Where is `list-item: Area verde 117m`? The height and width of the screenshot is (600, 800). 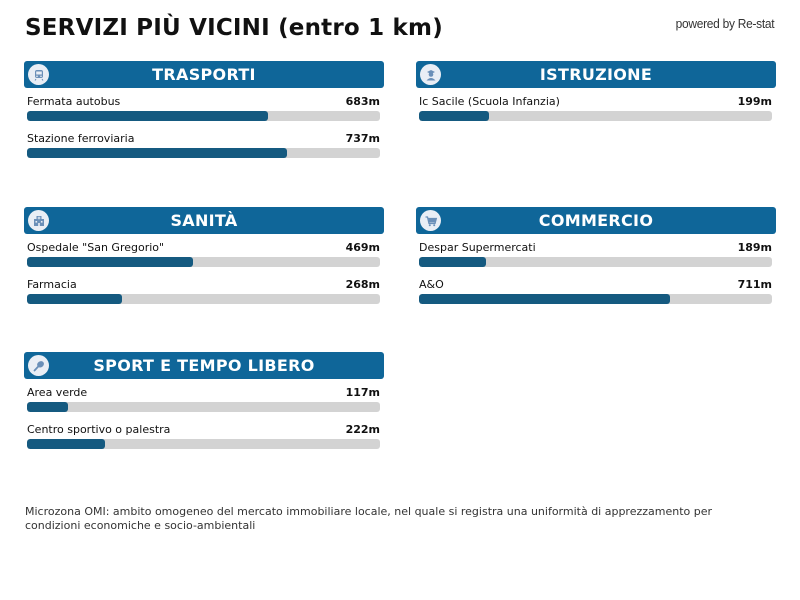 list-item: Area verde 117m is located at coordinates (204, 397).